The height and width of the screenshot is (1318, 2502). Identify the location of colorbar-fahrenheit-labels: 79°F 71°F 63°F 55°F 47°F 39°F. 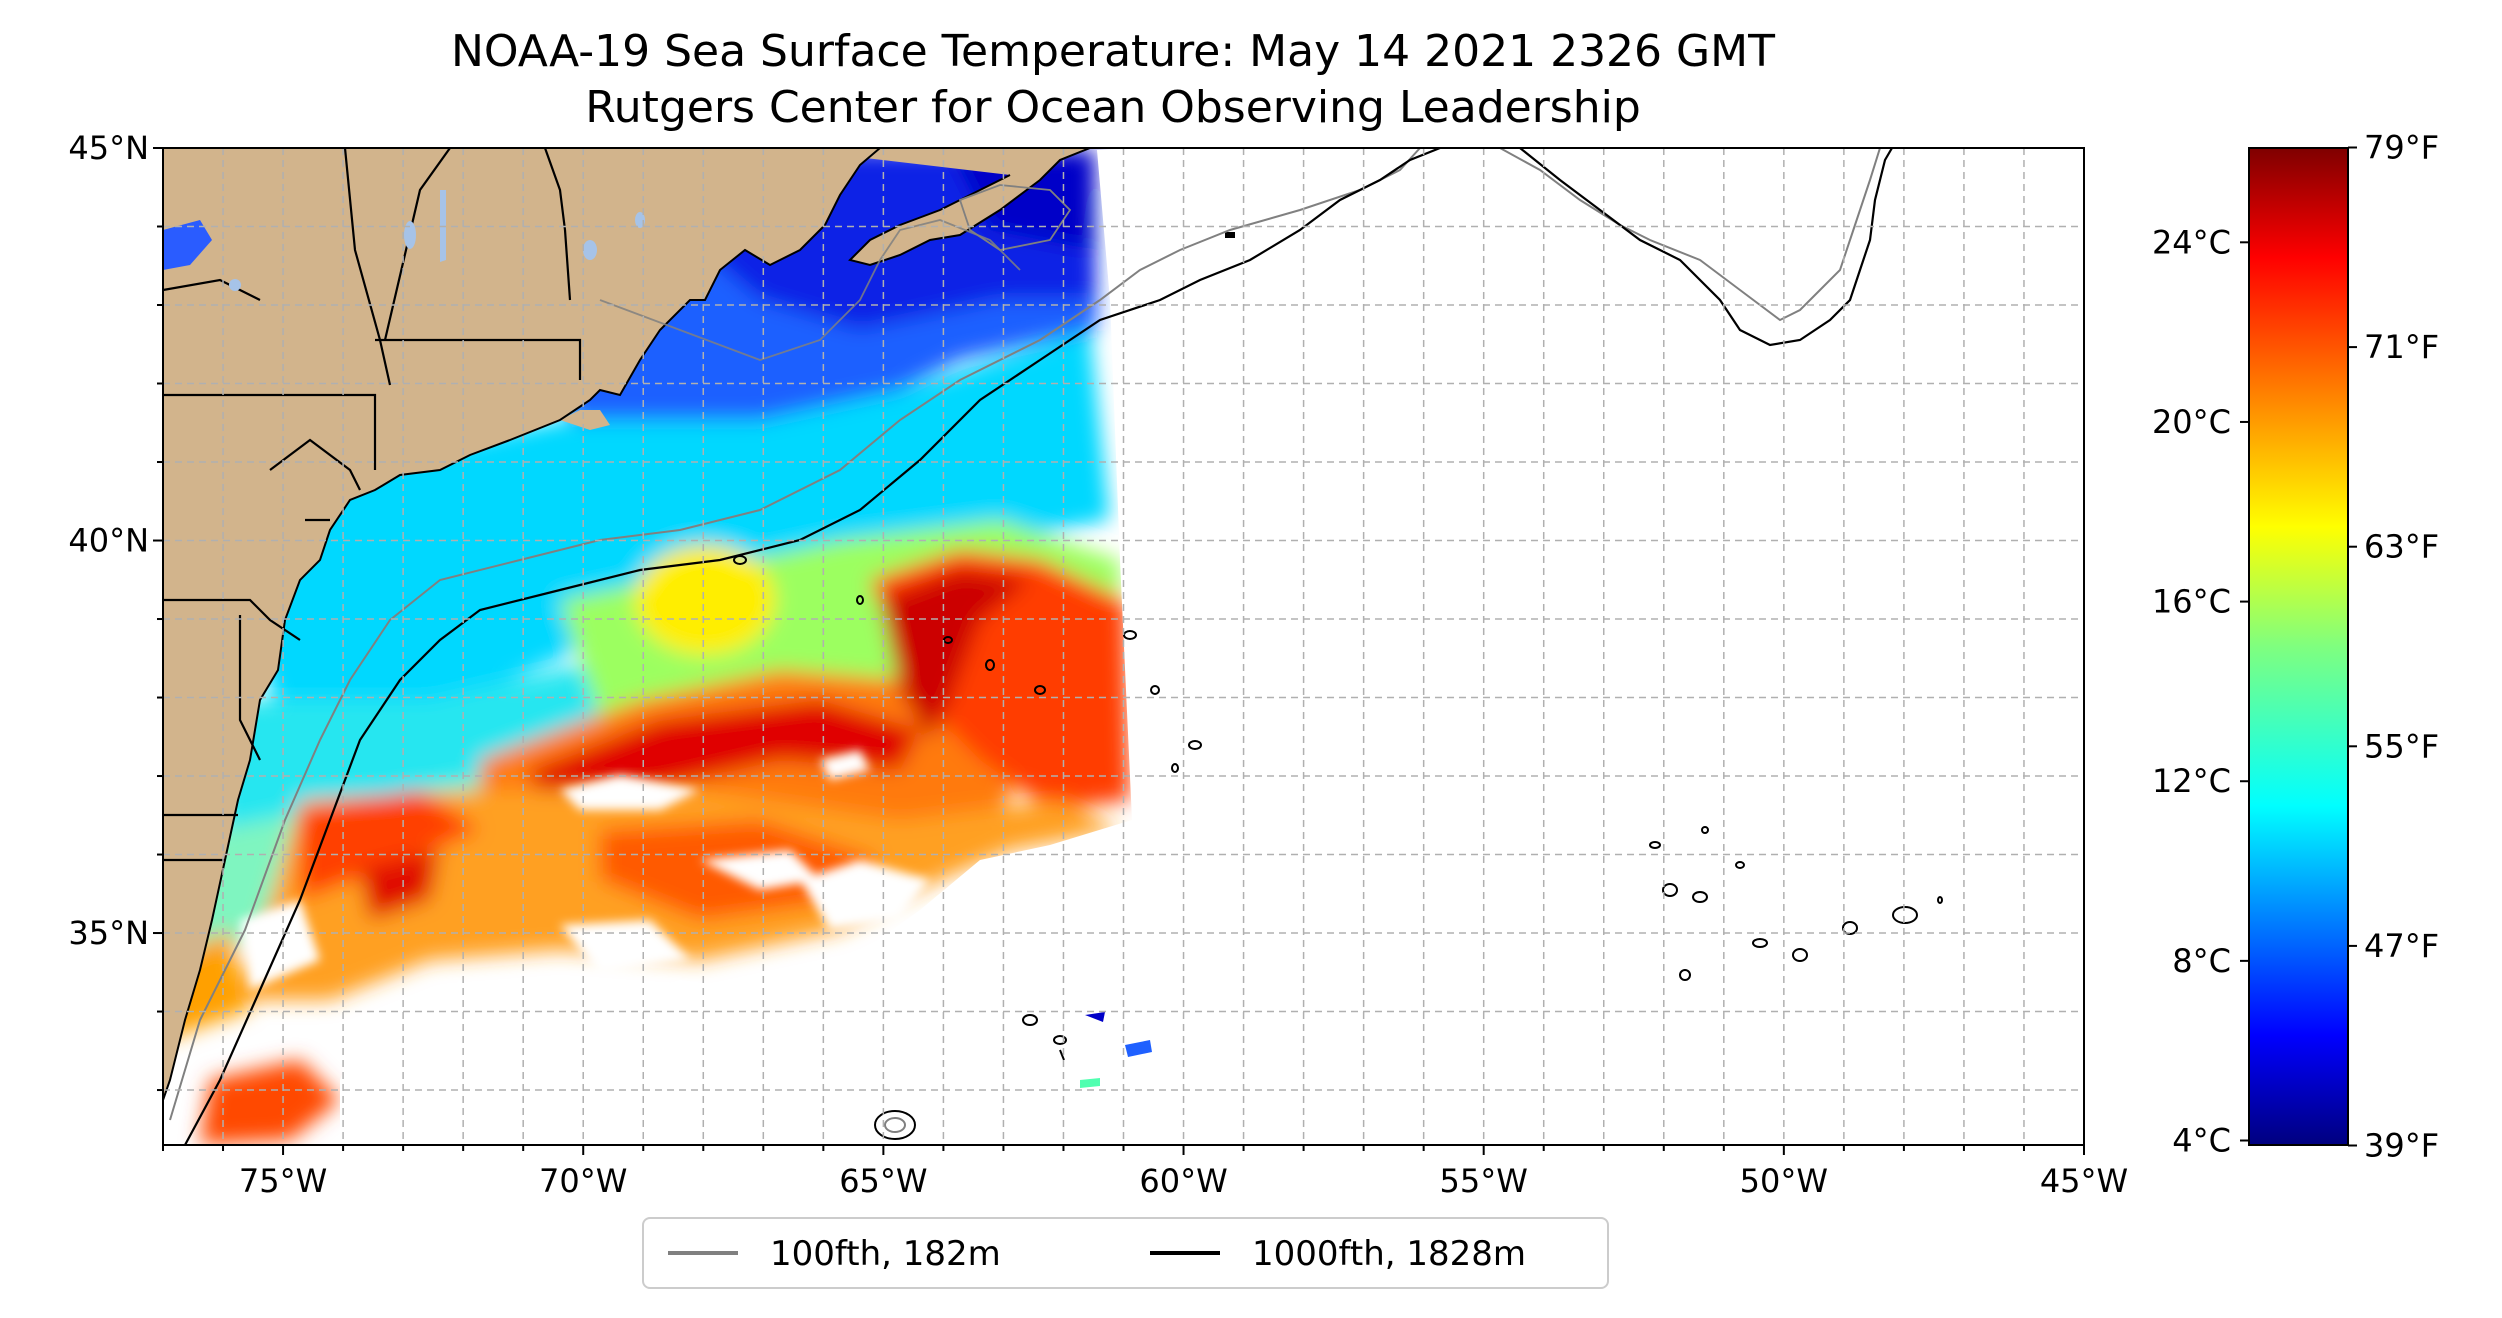
(2401, 647).